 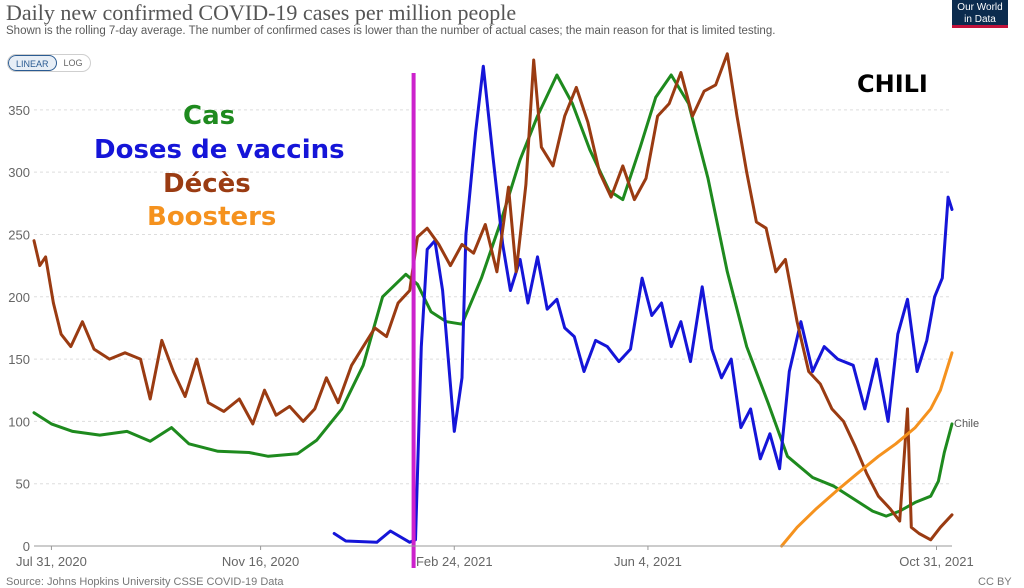 I want to click on y-tick-label: 300, so click(x=19, y=172).